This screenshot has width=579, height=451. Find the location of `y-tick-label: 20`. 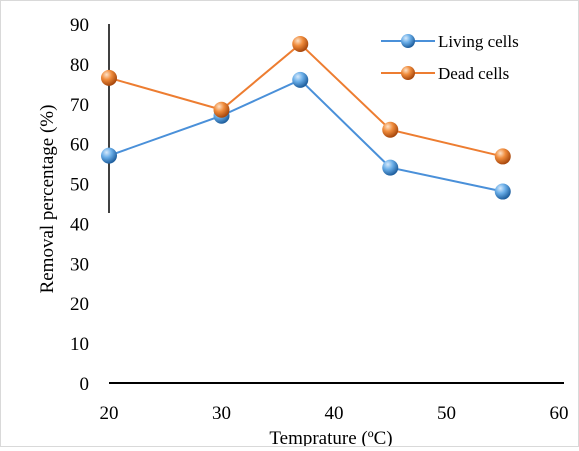

y-tick-label: 20 is located at coordinates (79, 304).